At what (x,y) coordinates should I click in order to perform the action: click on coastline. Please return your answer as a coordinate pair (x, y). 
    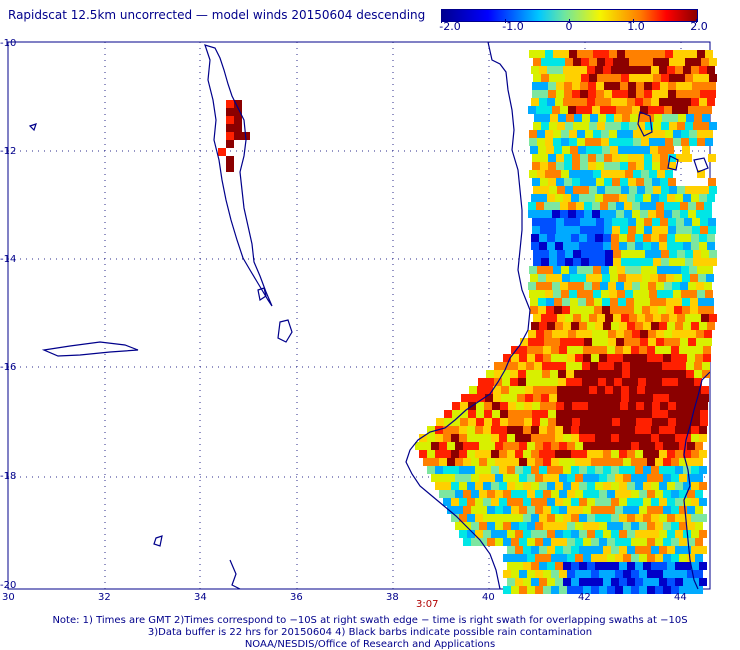
    Looking at the image, I should click on (235, 574).